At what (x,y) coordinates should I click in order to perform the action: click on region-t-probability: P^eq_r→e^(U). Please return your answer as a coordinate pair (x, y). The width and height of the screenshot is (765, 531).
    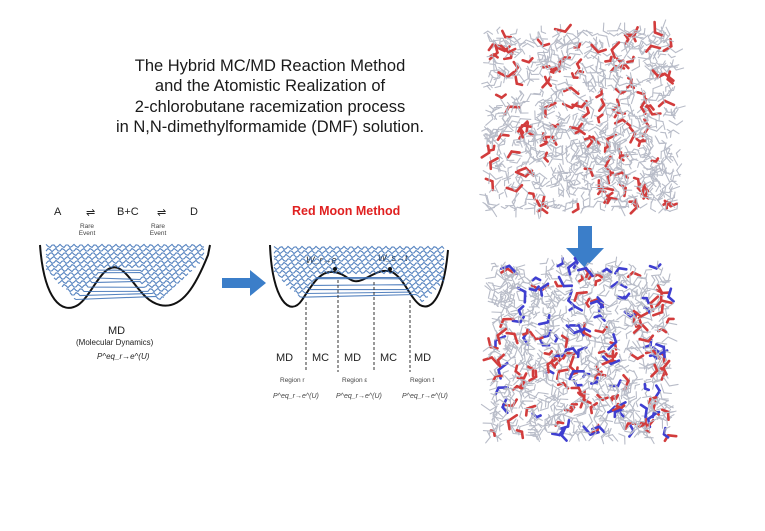
    Looking at the image, I should click on (425, 396).